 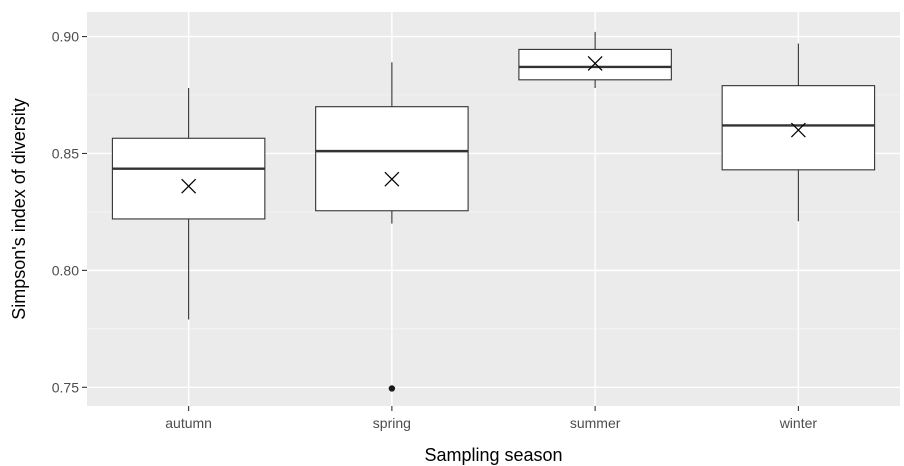 What do you see at coordinates (493, 455) in the screenshot?
I see `x-axis-title: Sampling season` at bounding box center [493, 455].